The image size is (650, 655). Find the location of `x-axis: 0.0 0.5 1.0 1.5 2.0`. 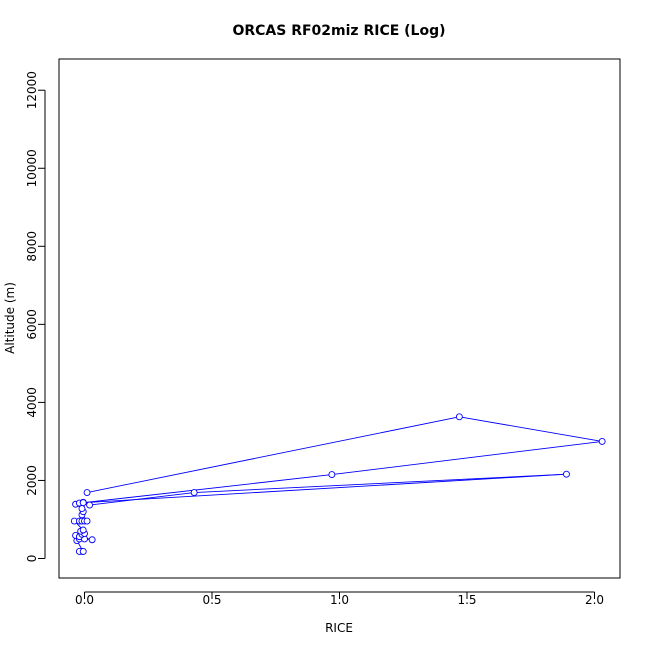

x-axis: 0.0 0.5 1.0 1.5 2.0 is located at coordinates (339, 599).